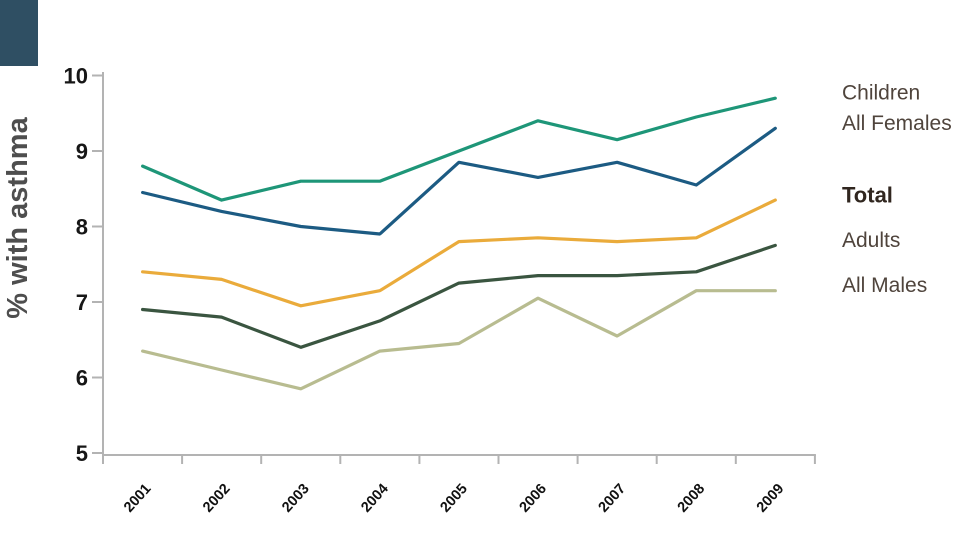  What do you see at coordinates (374, 498) in the screenshot?
I see `x-tick-label: 2004` at bounding box center [374, 498].